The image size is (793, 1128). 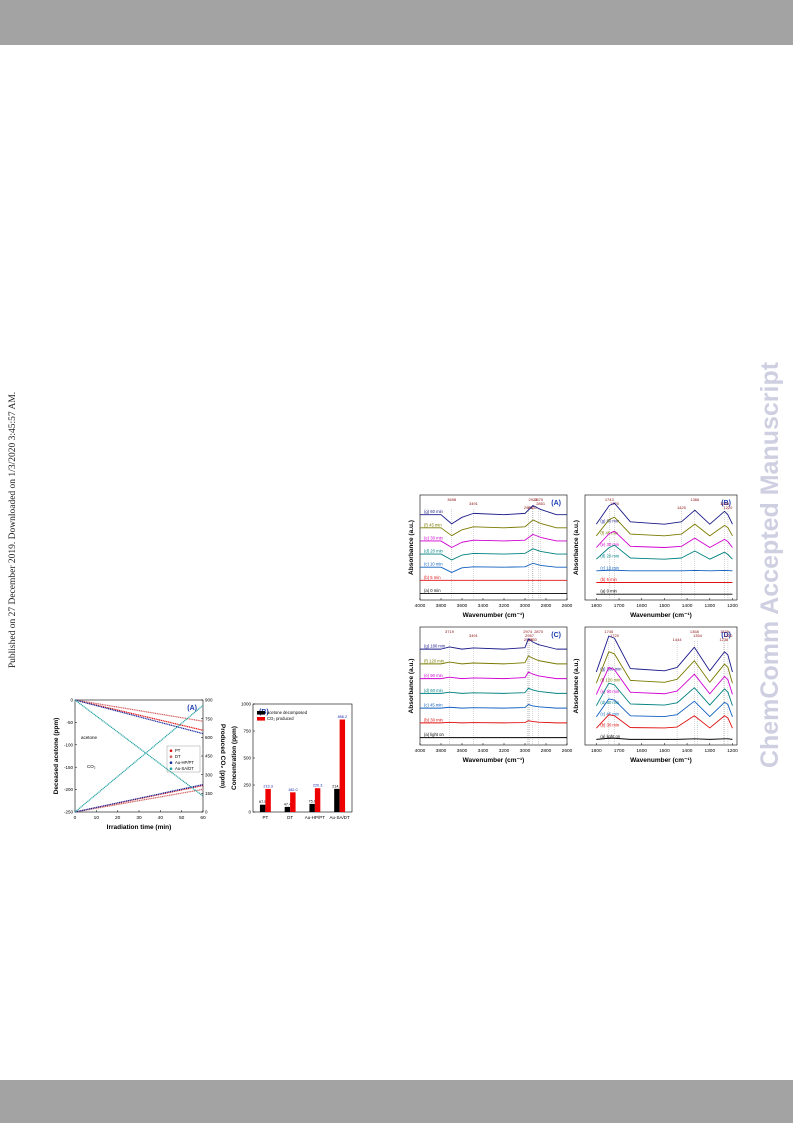 I want to click on bar-value-label: 213.3, so click(x=268, y=786).